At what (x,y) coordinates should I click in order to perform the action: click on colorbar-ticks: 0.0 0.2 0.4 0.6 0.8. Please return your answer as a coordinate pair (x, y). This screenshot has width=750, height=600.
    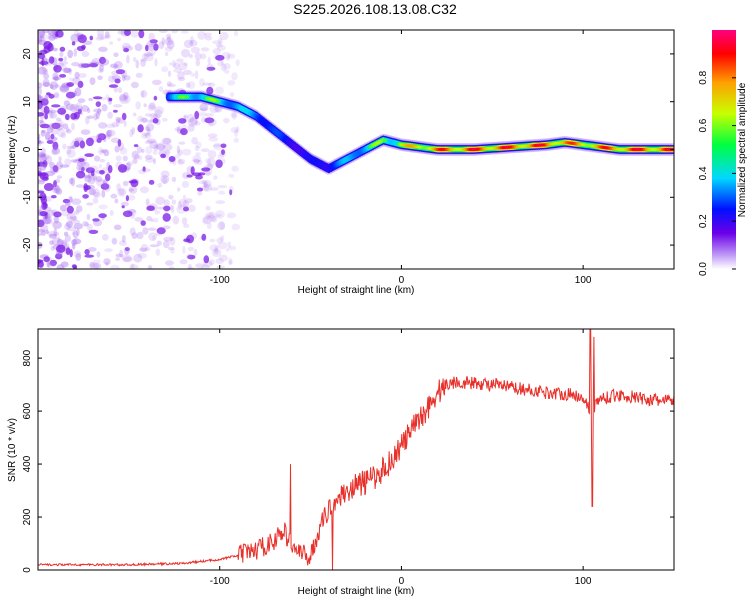
    Looking at the image, I should click on (717, 173).